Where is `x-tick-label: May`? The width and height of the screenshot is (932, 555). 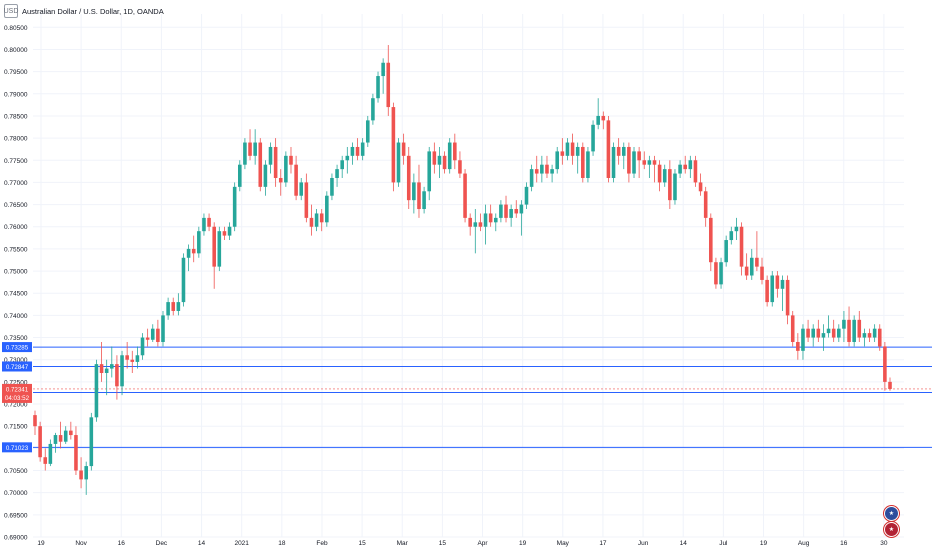 x-tick-label: May is located at coordinates (563, 543).